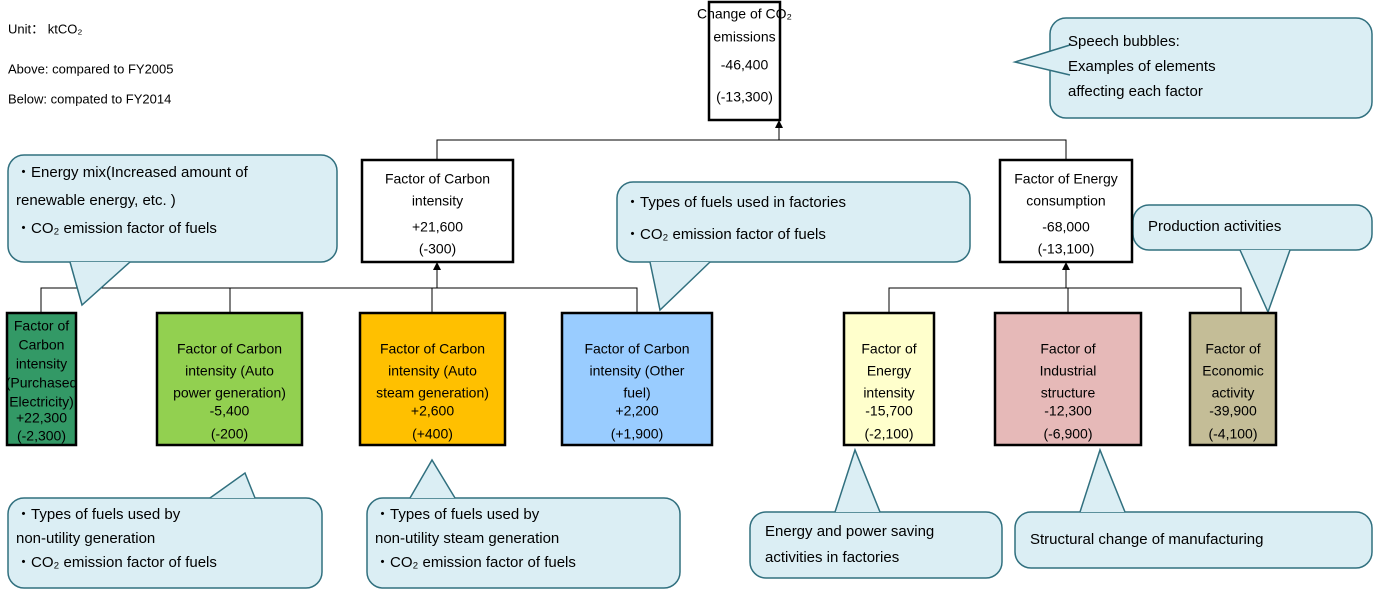 Image resolution: width=1380 pixels, height=595 pixels. What do you see at coordinates (735, 202) in the screenshot?
I see `bubble-text: ・Types of fuels used in factories` at bounding box center [735, 202].